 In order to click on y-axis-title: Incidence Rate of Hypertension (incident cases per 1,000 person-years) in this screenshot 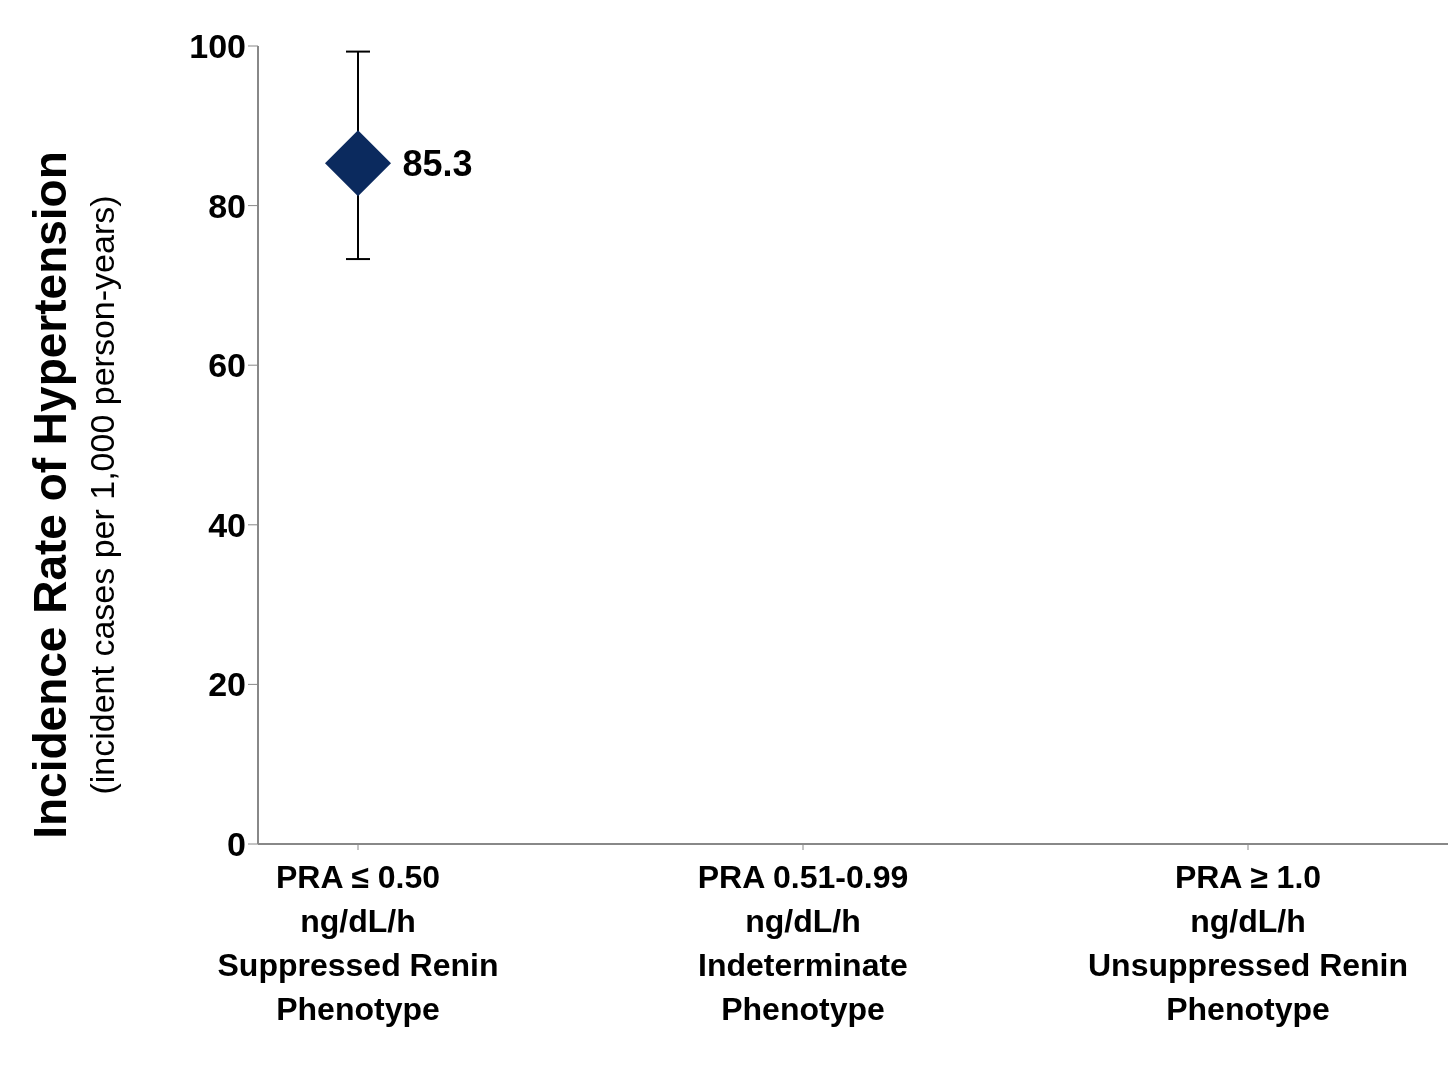, I will do `click(72, 495)`.